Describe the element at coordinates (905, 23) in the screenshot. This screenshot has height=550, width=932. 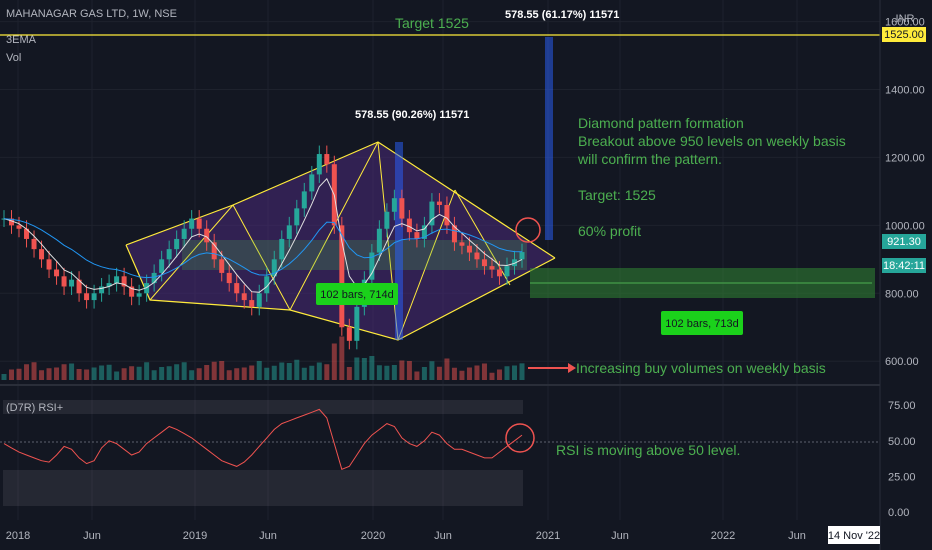
I see `price-tick-label: 1600.00` at that location.